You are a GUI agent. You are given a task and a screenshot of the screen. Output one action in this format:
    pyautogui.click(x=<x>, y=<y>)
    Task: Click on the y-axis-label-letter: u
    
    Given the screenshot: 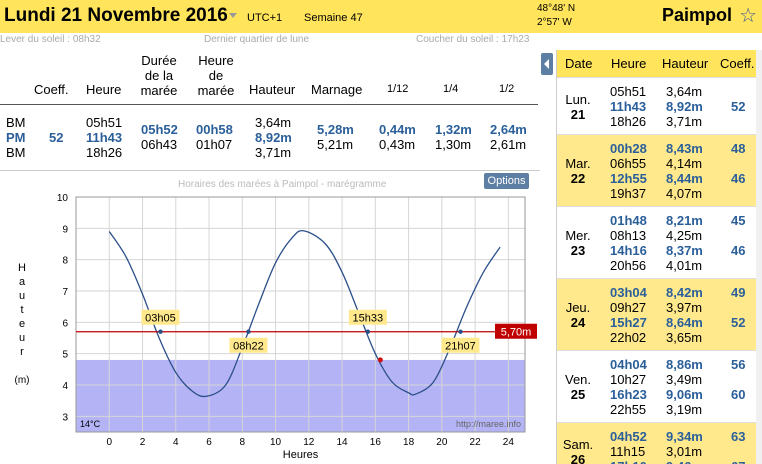 What is the action you would take?
    pyautogui.click(x=22, y=338)
    